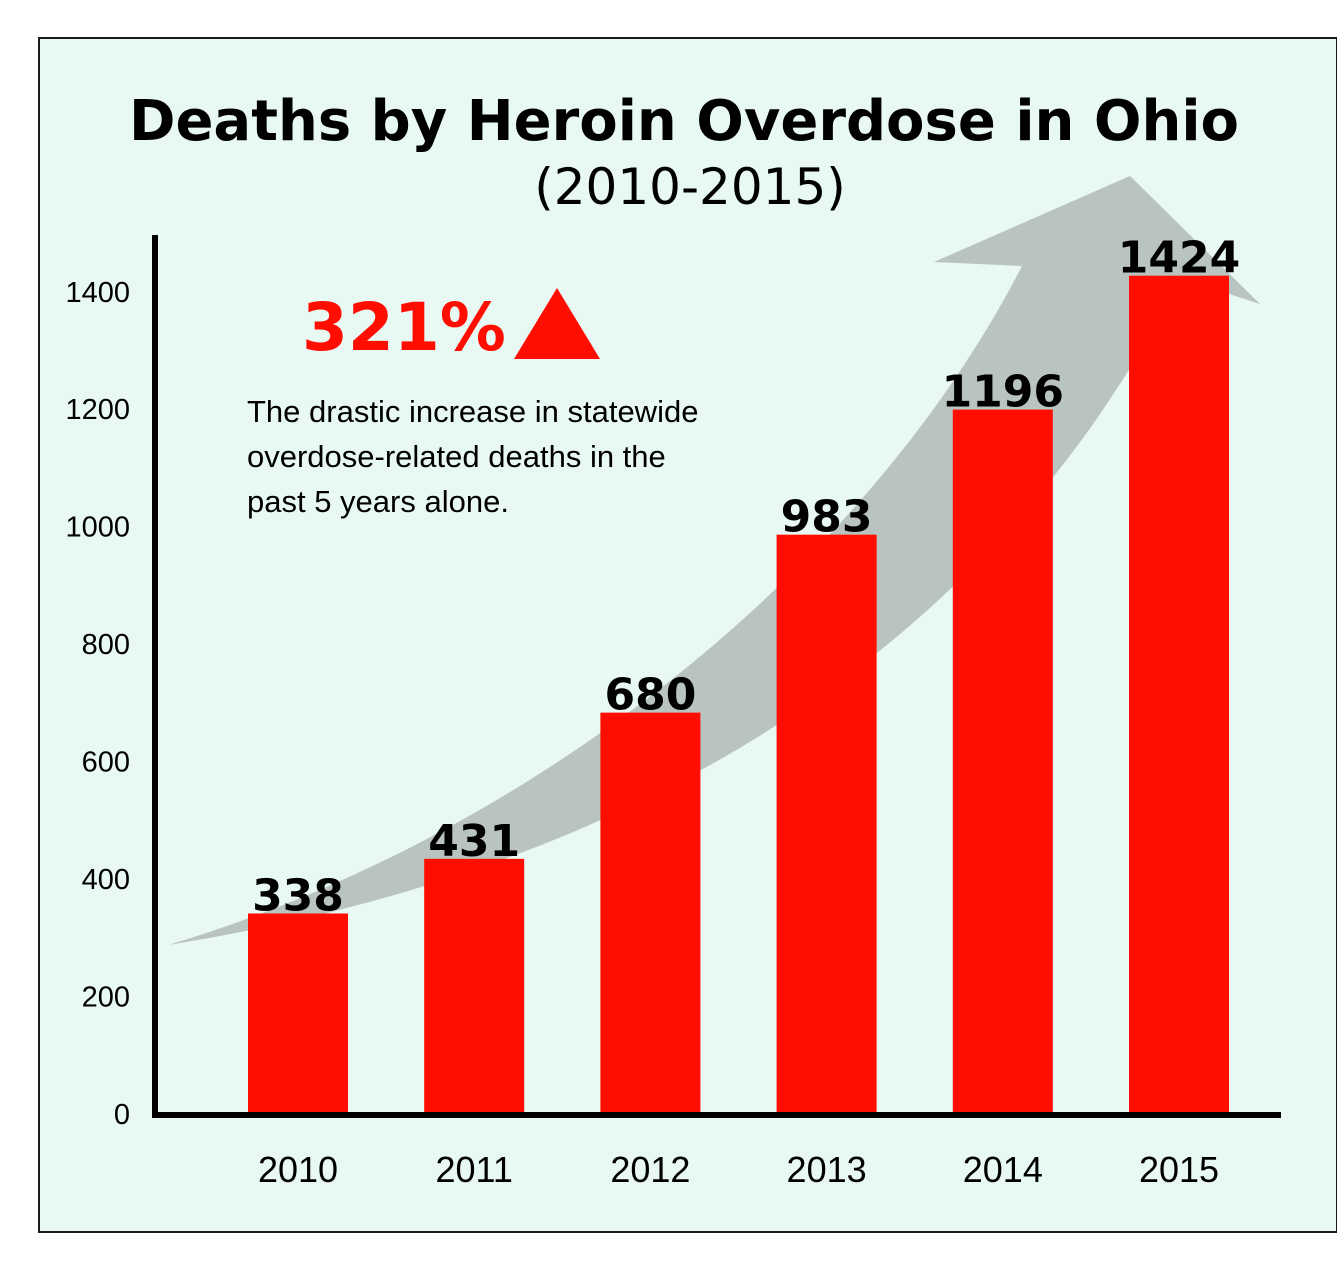 The width and height of the screenshot is (1337, 1271). Describe the element at coordinates (97, 704) in the screenshot. I see `y-tick-labels: 0 200 400 600 800 1000 1200 1400` at that location.